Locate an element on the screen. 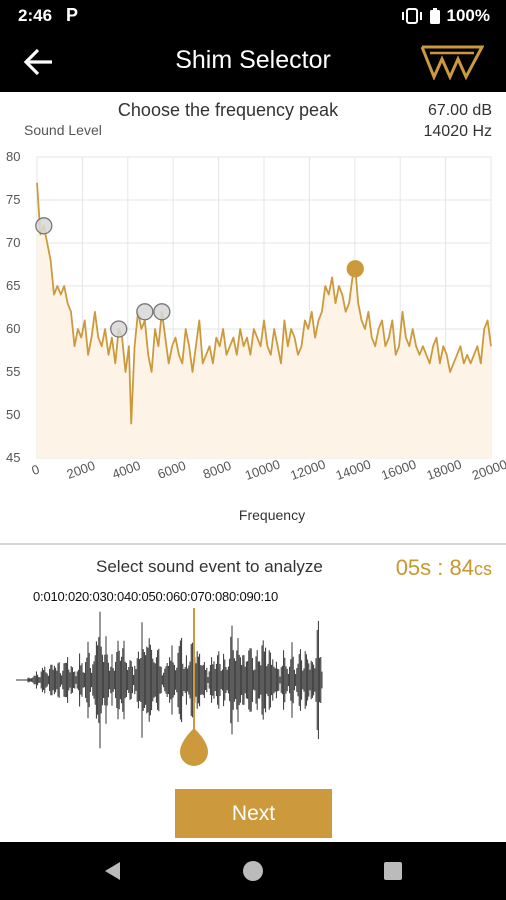  timer-s-unit: s is located at coordinates (426, 567).